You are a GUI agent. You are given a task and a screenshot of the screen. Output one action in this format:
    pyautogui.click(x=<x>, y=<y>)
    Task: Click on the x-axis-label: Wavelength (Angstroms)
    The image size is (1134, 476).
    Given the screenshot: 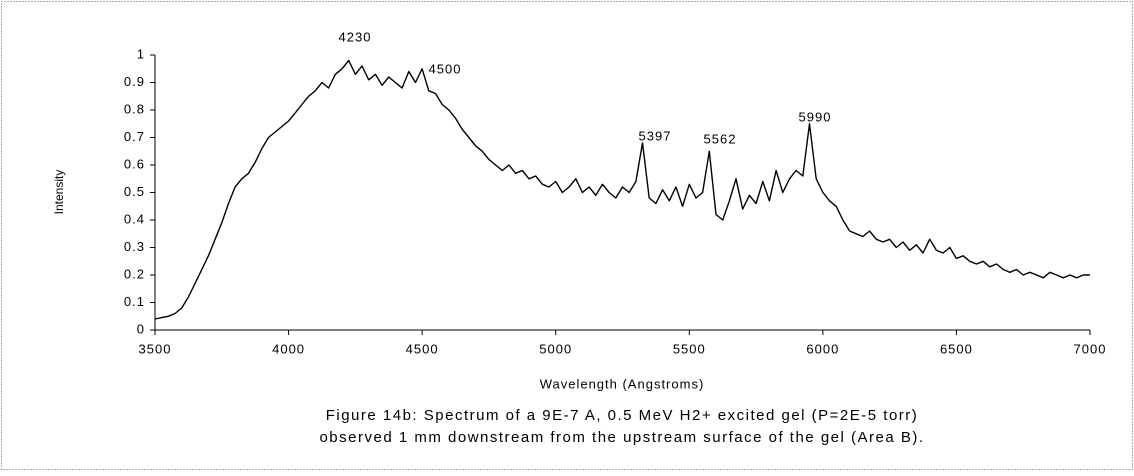 What is the action you would take?
    pyautogui.click(x=622, y=383)
    